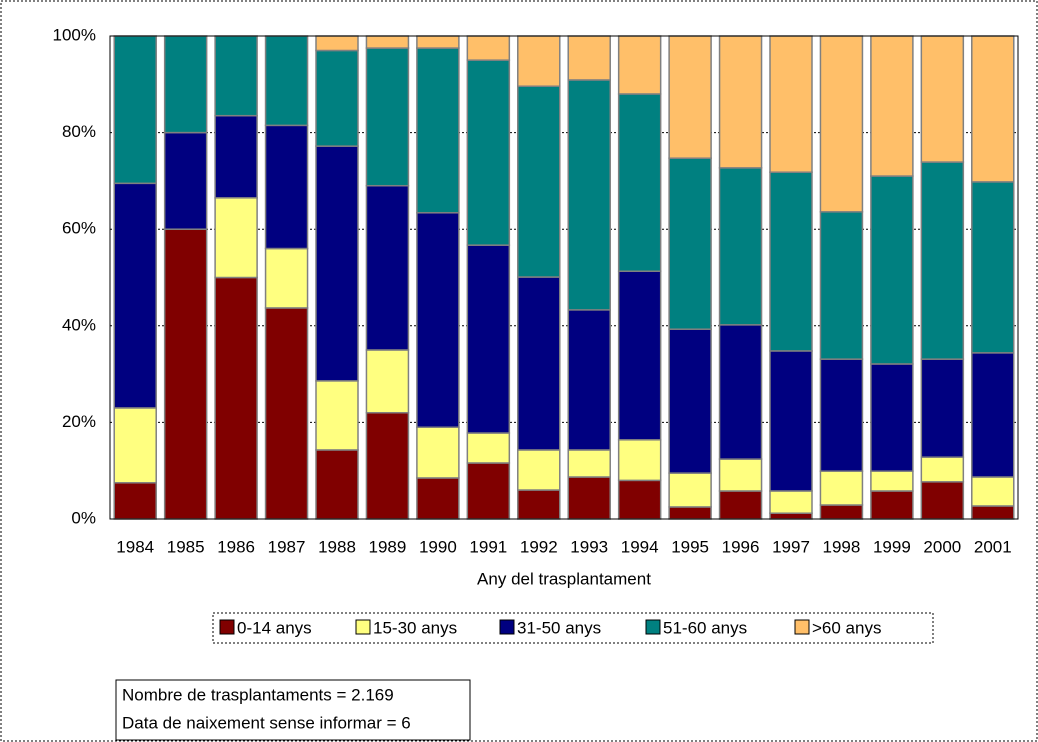  Describe the element at coordinates (539, 546) in the screenshot. I see `x-tick-label: 1992` at that location.